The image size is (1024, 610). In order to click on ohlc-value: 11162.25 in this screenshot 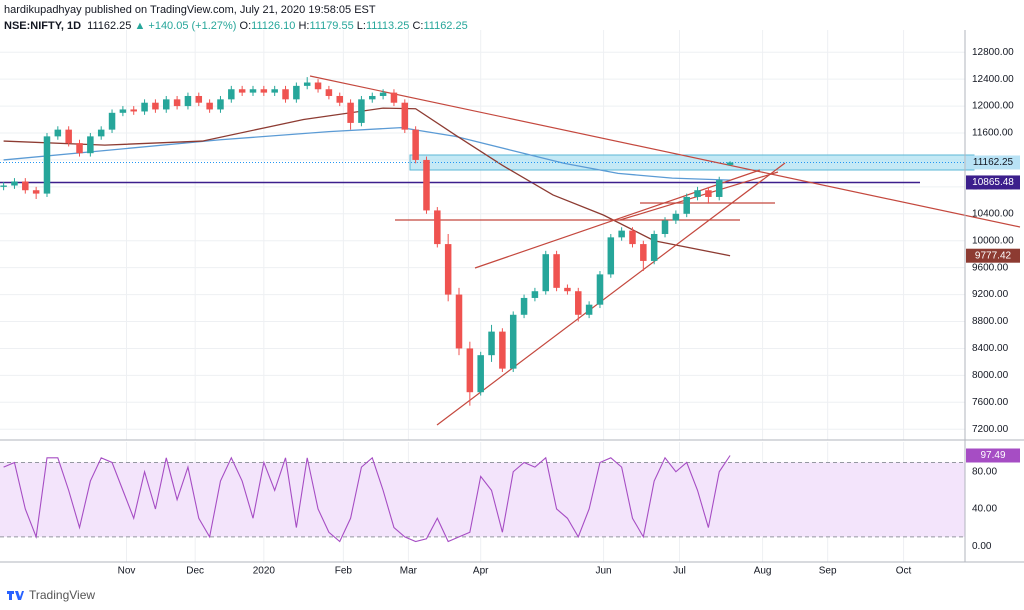, I will do `click(445, 26)`.